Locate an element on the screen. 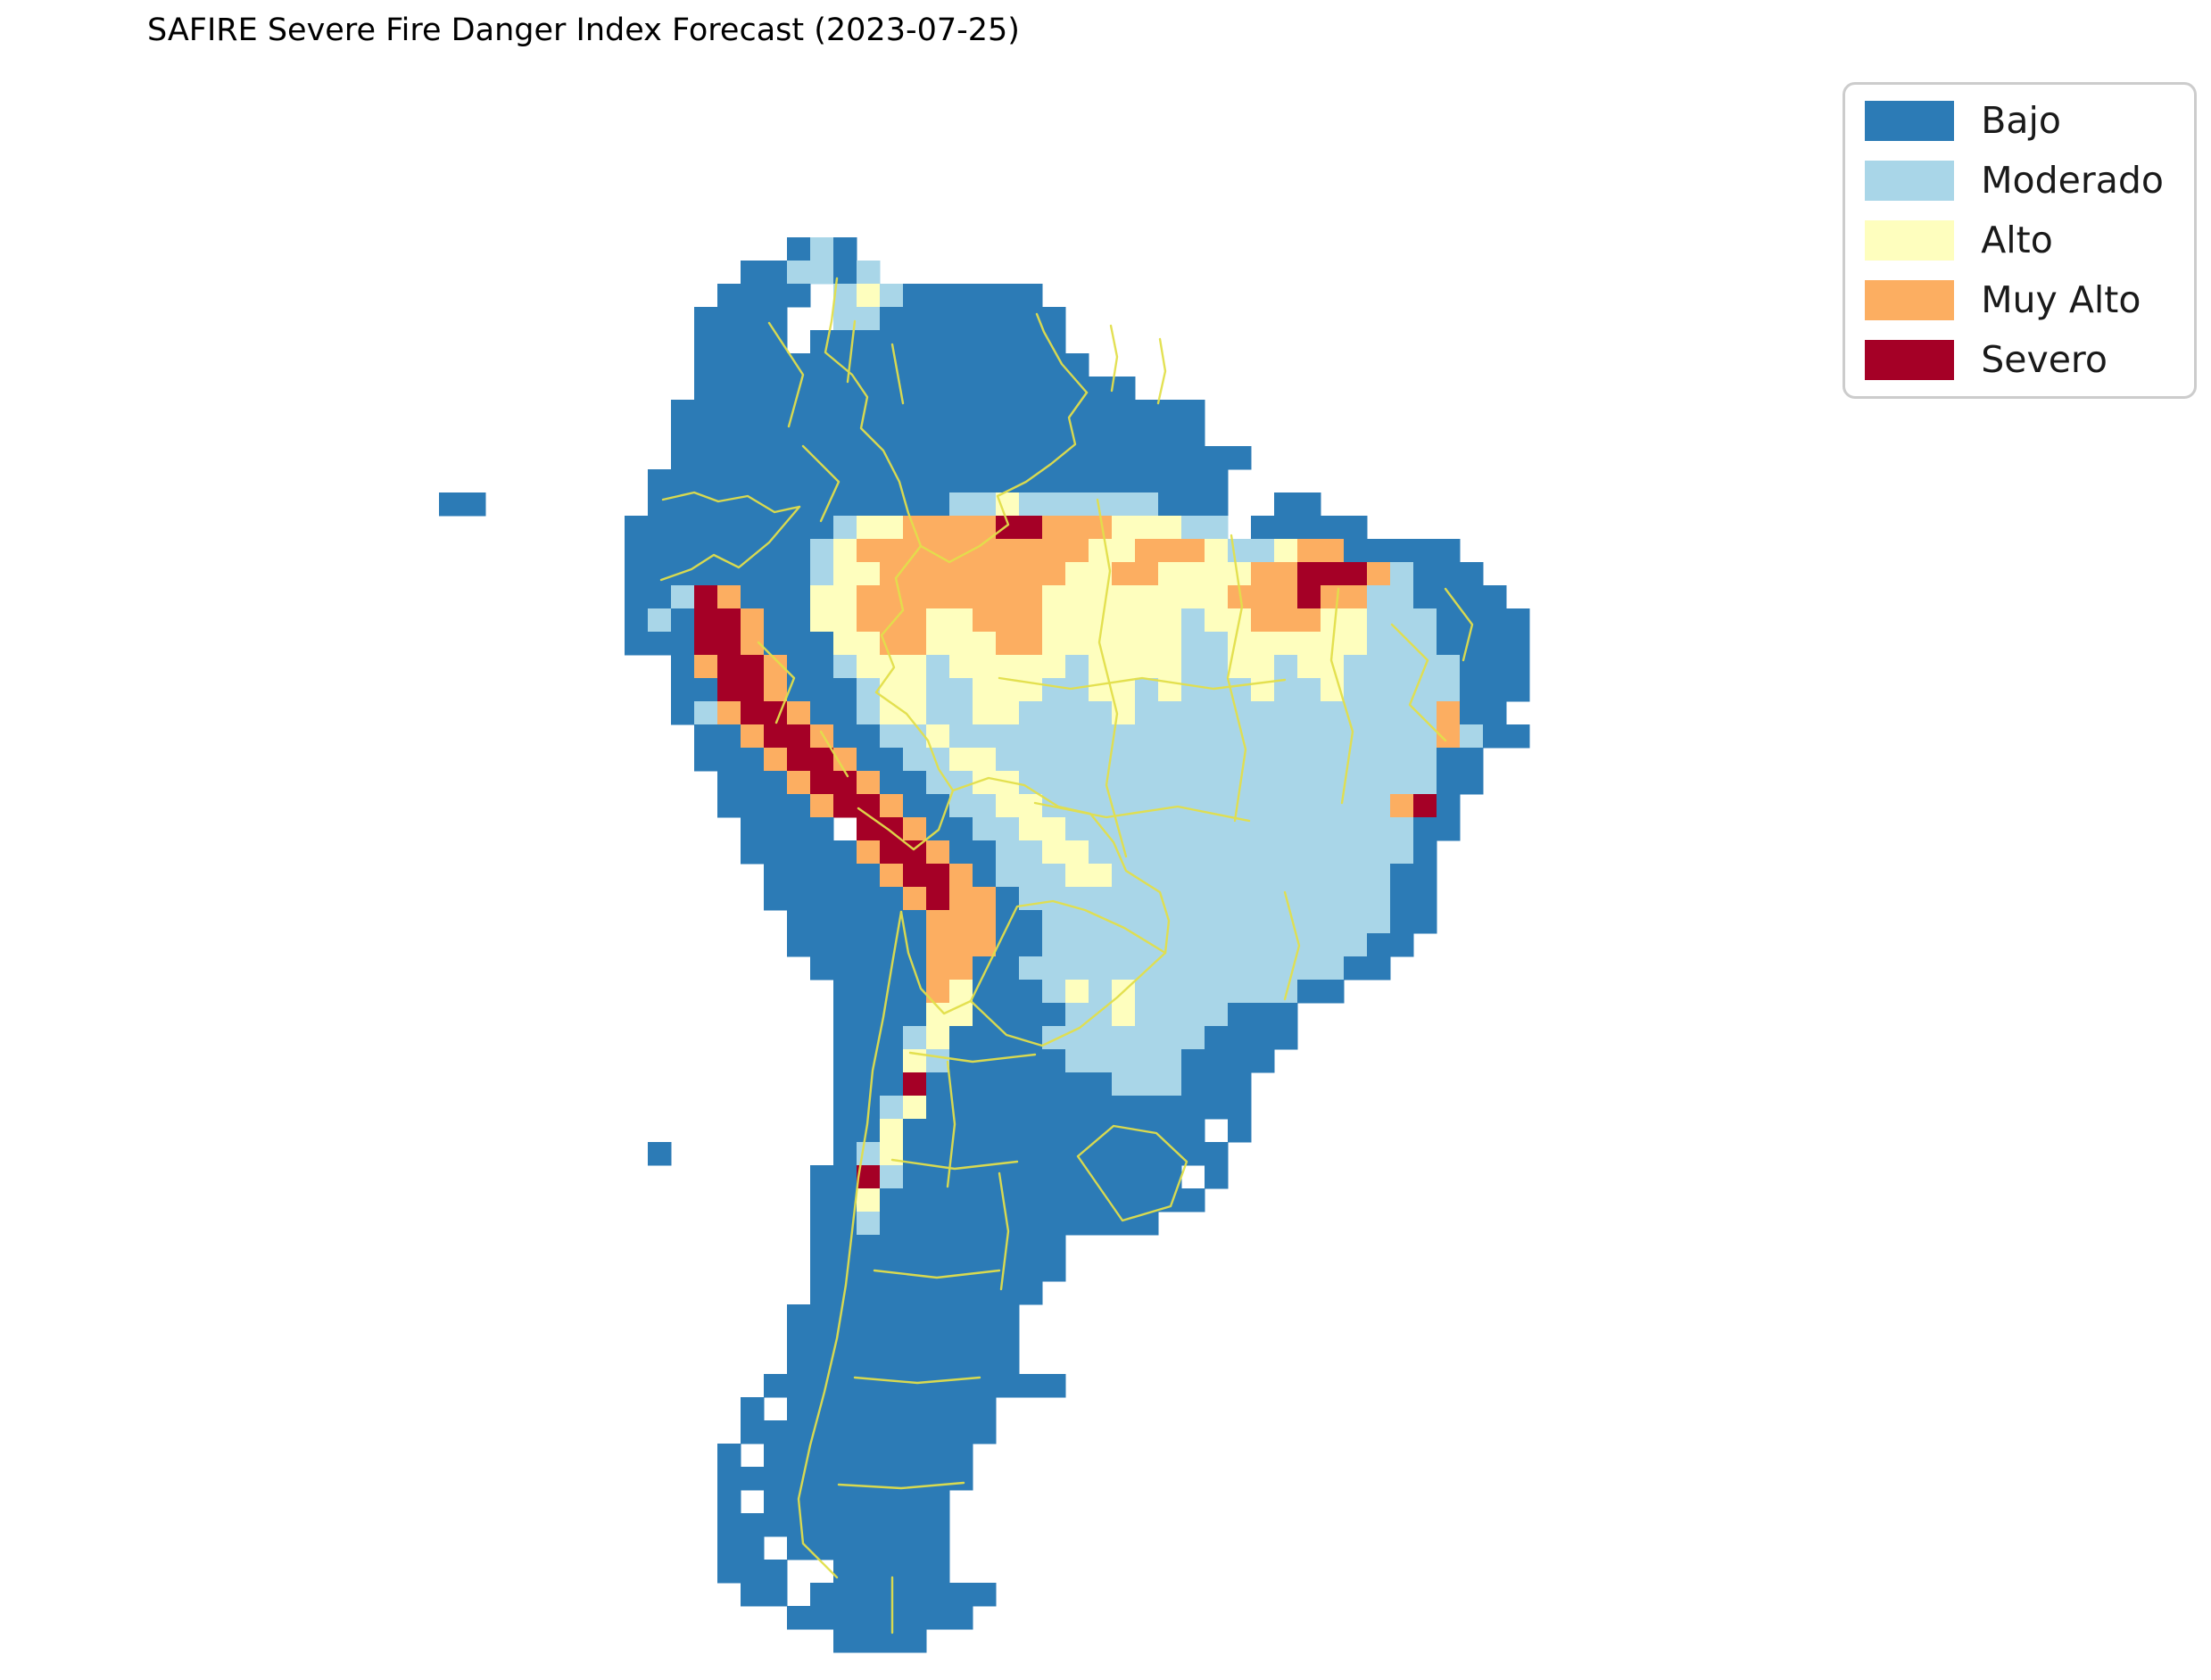 This screenshot has height=1680, width=2211. legend-item-severo: Severo is located at coordinates (2014, 360).